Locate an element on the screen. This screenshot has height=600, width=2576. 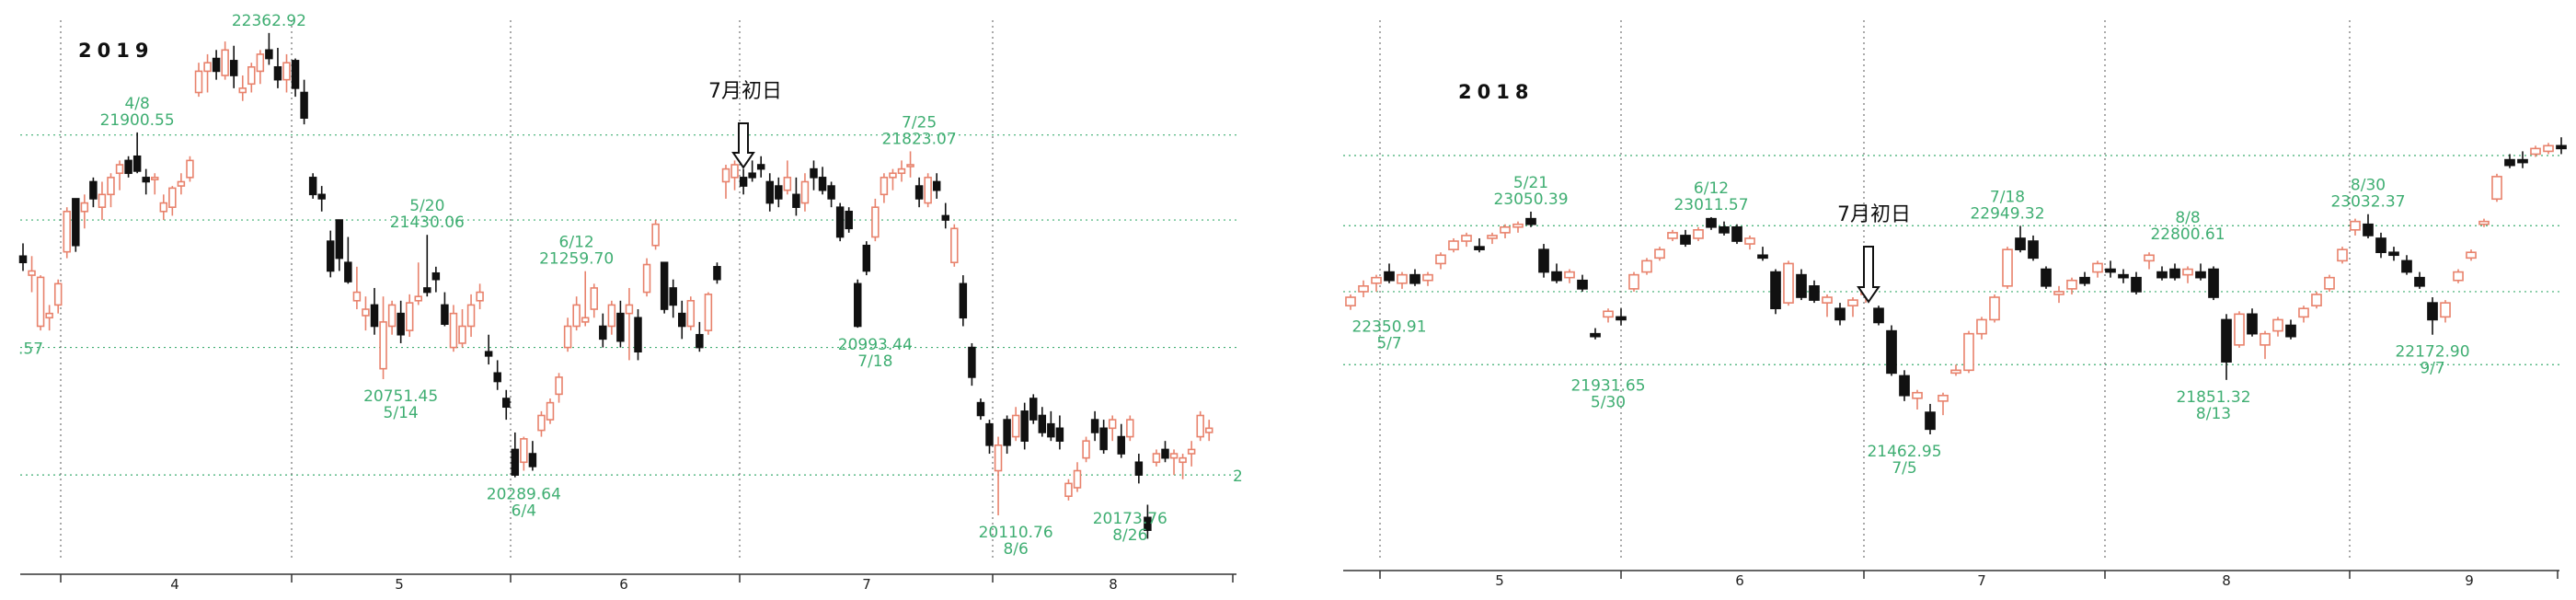
annotation-partial-11: 2 is located at coordinates (1238, 476).